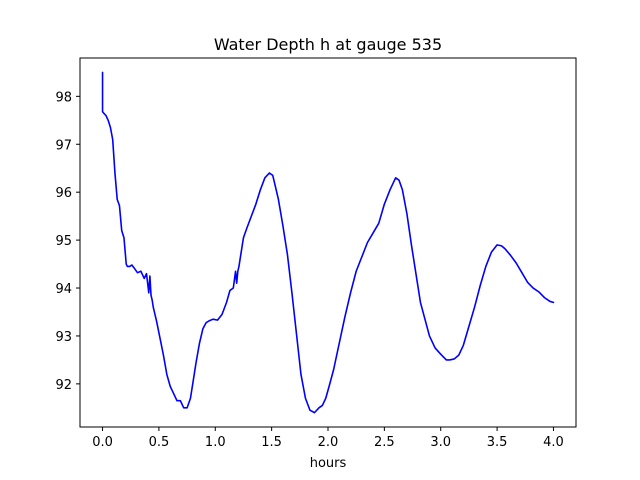 The image size is (640, 480). I want to click on y-tick-label: 95, so click(63, 241).